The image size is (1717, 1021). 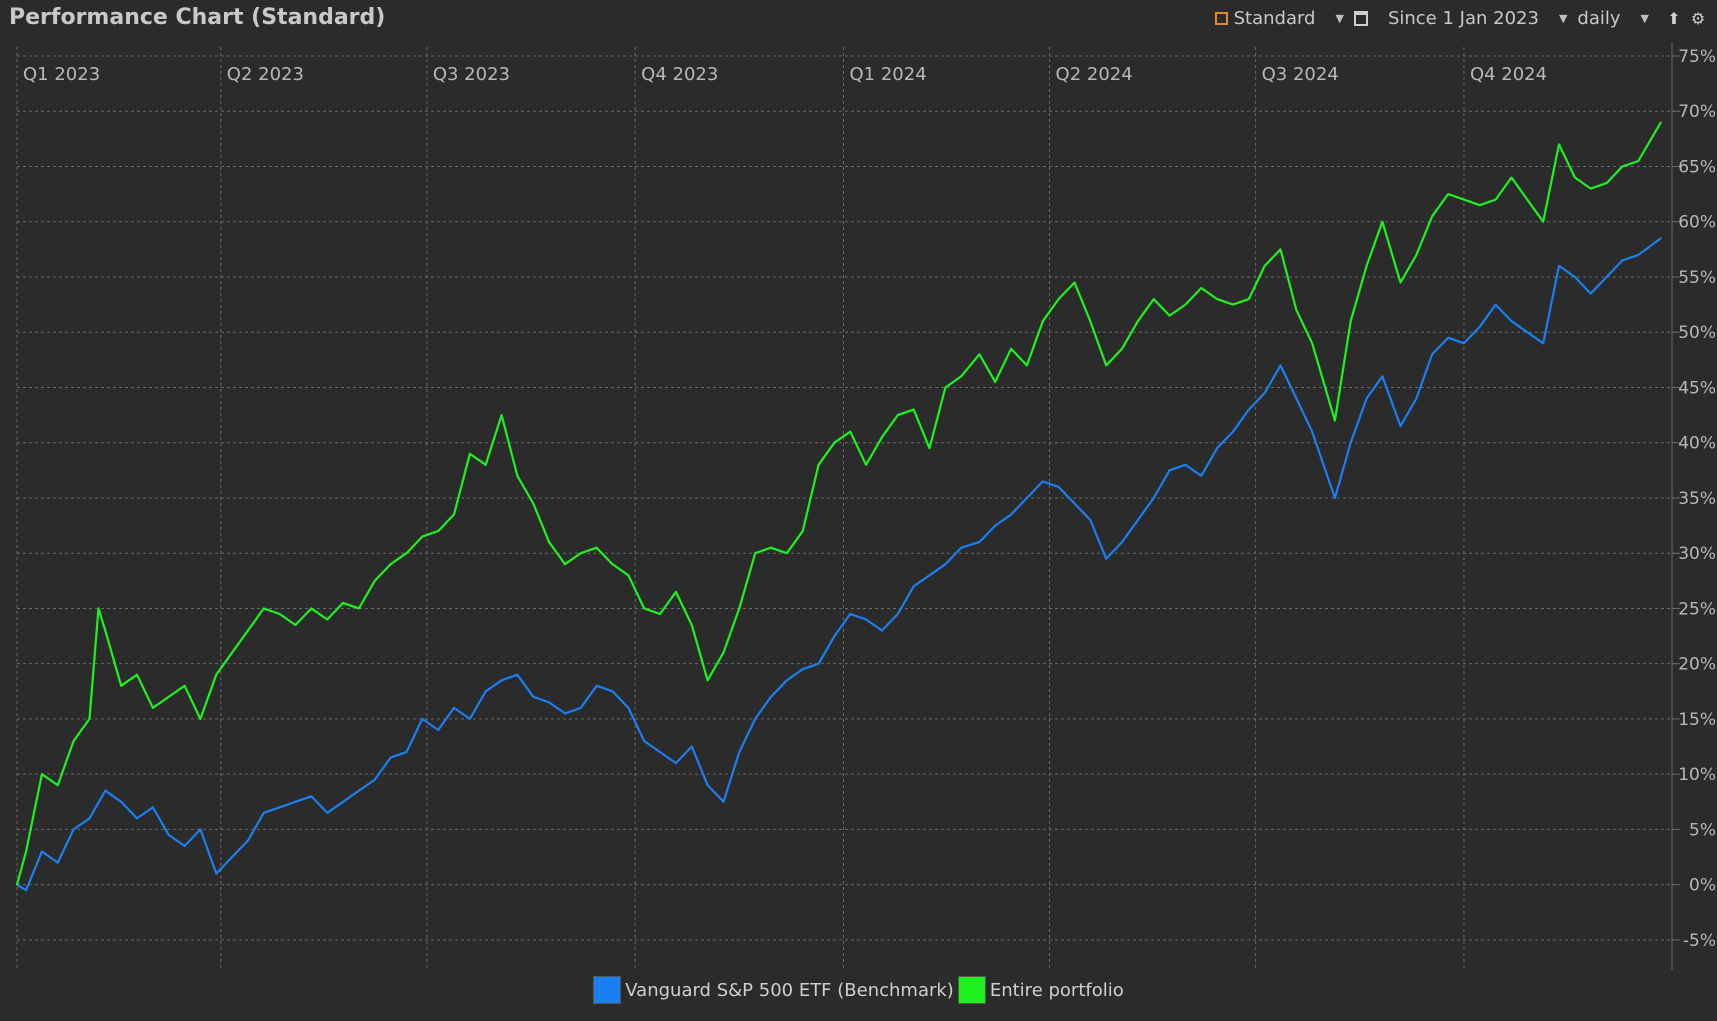 I want to click on legend-swatch-portfolio, so click(x=971, y=990).